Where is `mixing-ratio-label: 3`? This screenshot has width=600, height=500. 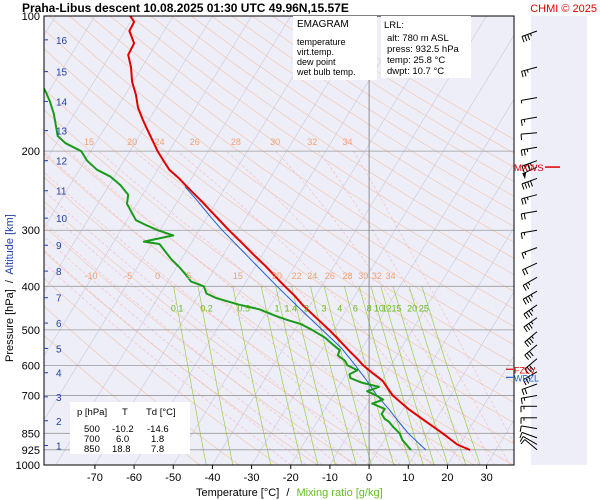 mixing-ratio-label: 3 is located at coordinates (324, 308).